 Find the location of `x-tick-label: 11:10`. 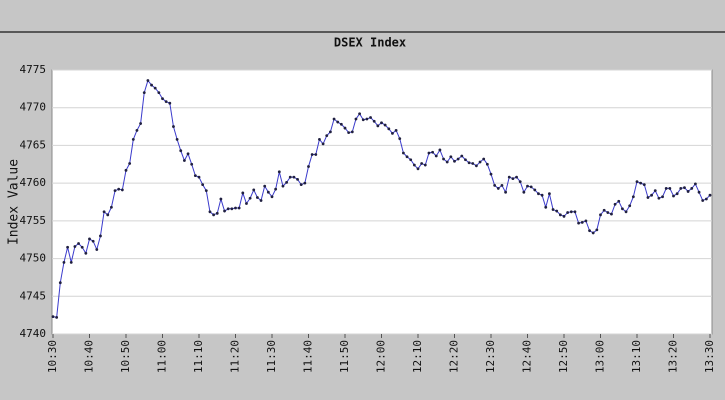

x-tick-label: 11:10 is located at coordinates (198, 356).